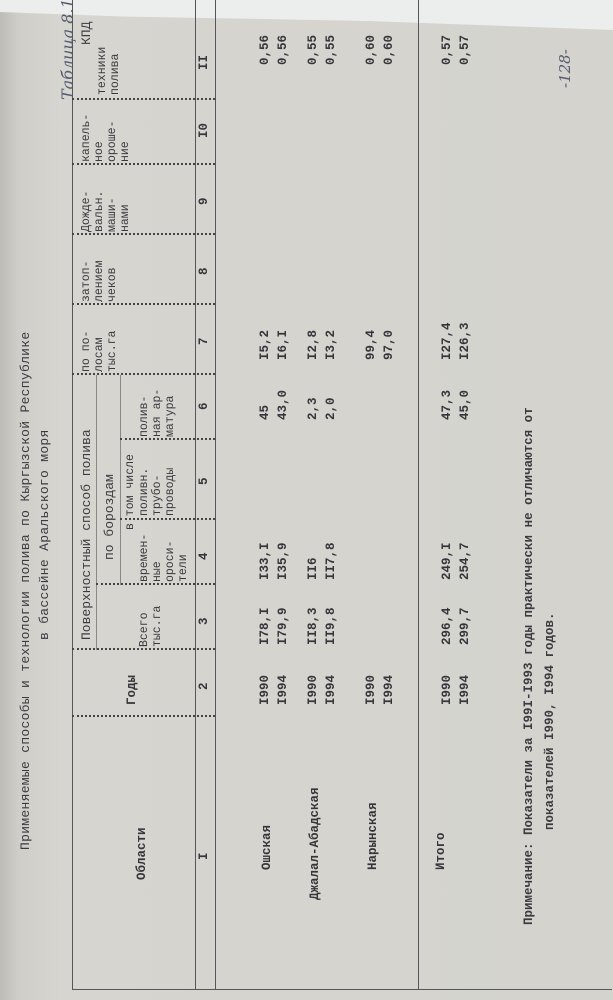 The height and width of the screenshot is (1000, 613). What do you see at coordinates (106, 211) in the screenshot?
I see `header-col9: Дожде- вальн. маши- нами` at bounding box center [106, 211].